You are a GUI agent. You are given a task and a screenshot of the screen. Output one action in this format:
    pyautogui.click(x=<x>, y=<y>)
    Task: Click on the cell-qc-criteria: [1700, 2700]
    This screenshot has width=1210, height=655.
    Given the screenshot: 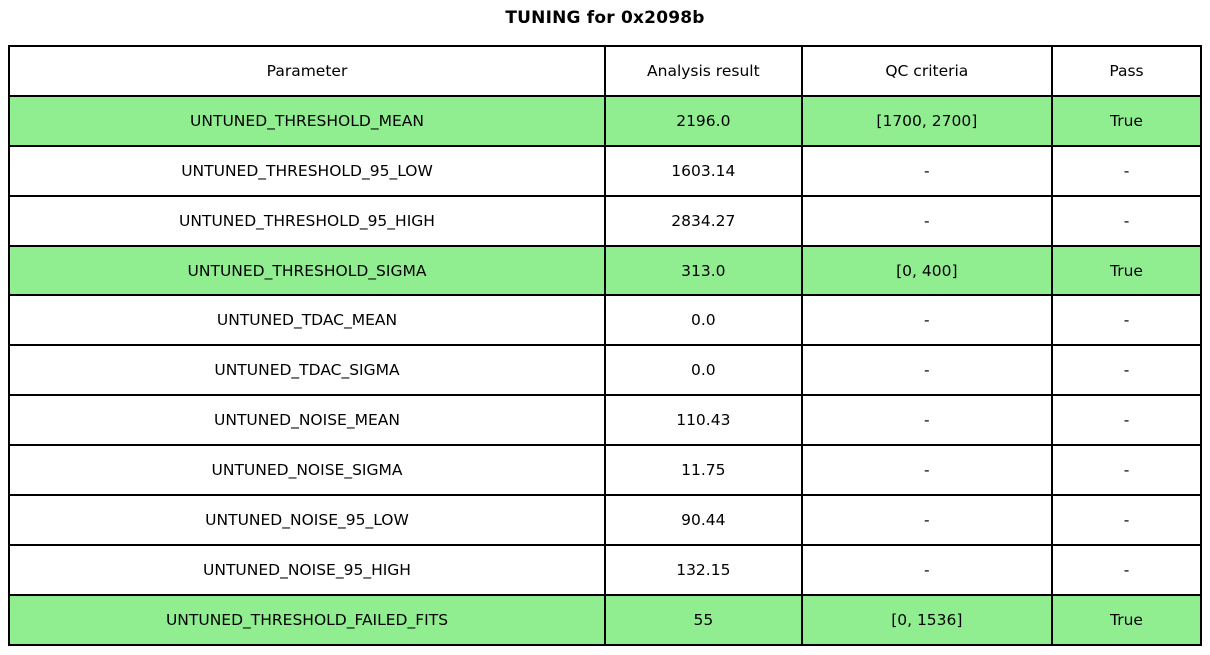 What is the action you would take?
    pyautogui.click(x=926, y=120)
    